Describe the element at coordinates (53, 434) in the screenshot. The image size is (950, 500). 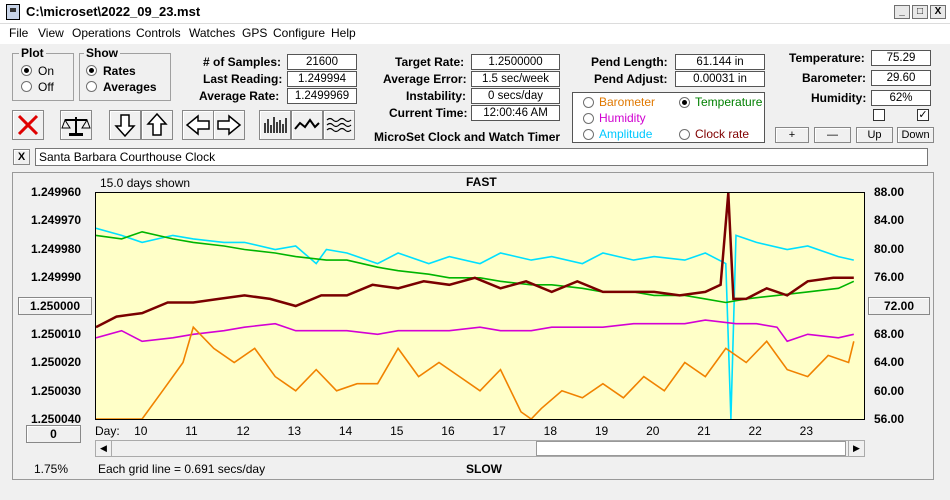
I see `bottom-offset-button: 0` at that location.